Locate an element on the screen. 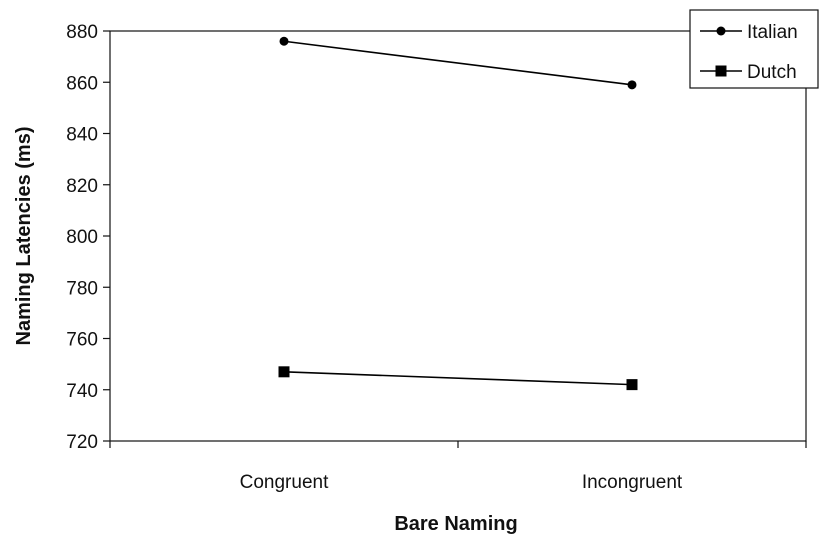 The height and width of the screenshot is (539, 819). y-axis-ticks: 720 740 760 780 800 820 840 860 880 is located at coordinates (88, 237).